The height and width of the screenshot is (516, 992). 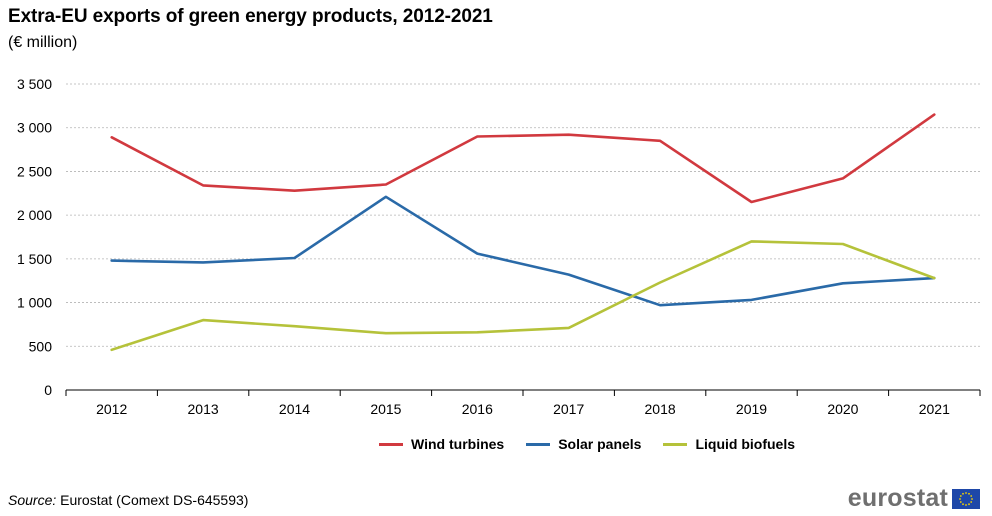 I want to click on x-tick-label: 2013, so click(x=203, y=409).